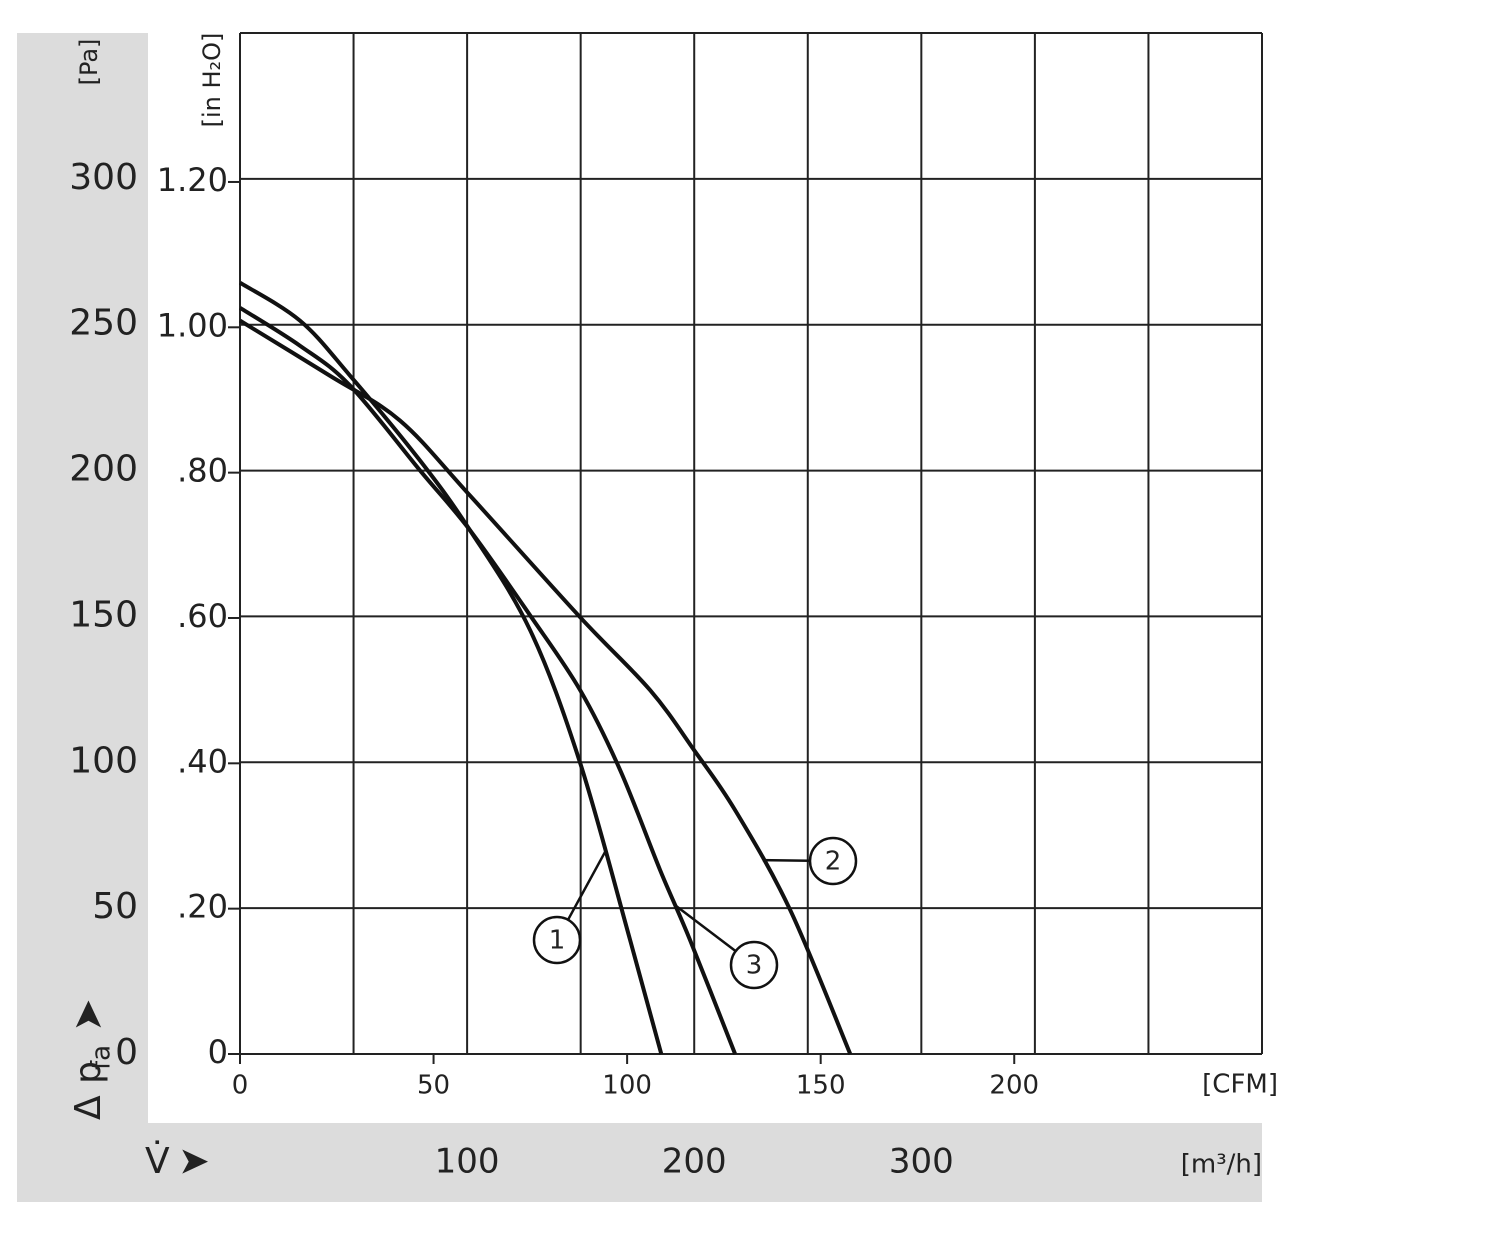  What do you see at coordinates (694, 1162) in the screenshot?
I see `x-tick-label: 200` at bounding box center [694, 1162].